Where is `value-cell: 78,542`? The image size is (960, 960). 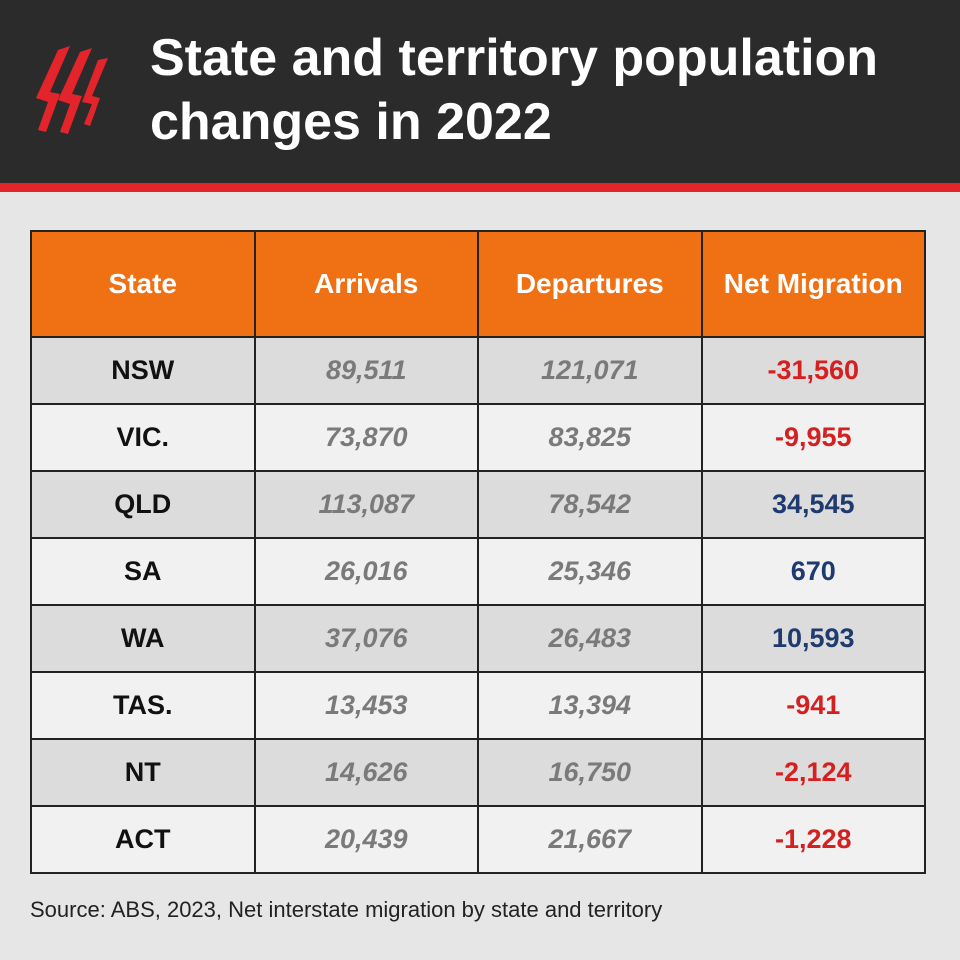 value-cell: 78,542 is located at coordinates (590, 504).